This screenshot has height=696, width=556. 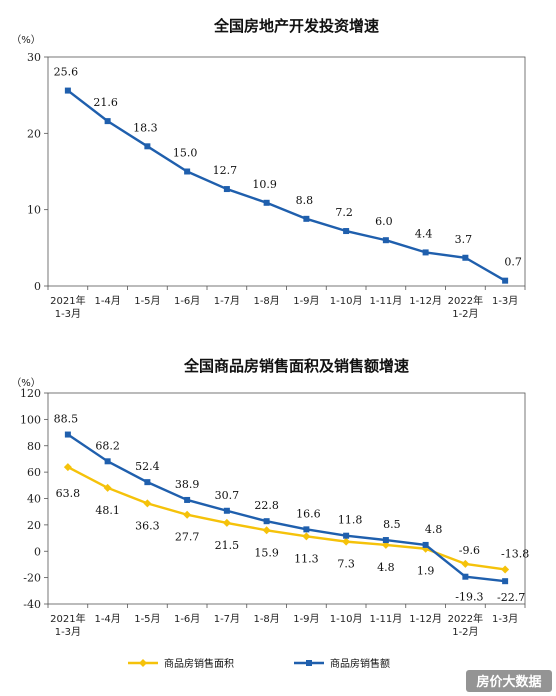 I want to click on watermark-backdrop, so click(x=509, y=681).